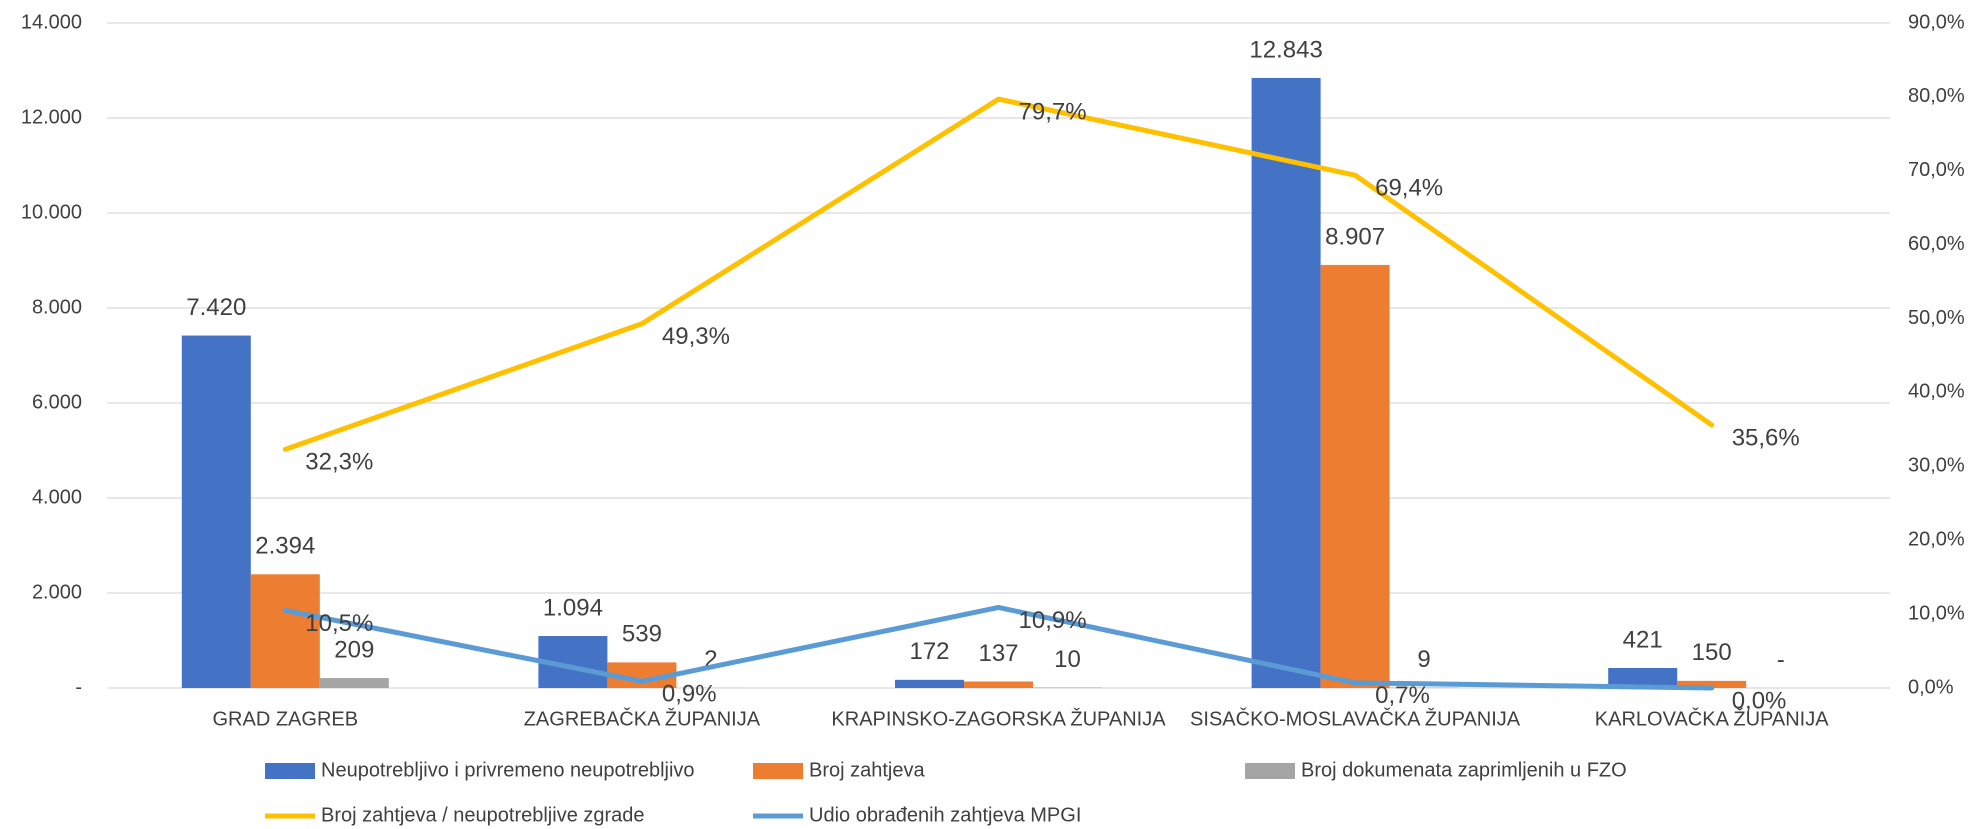 This screenshot has height=829, width=1975. Describe the element at coordinates (1355, 236) in the screenshot. I see `data-label: 8.907` at that location.